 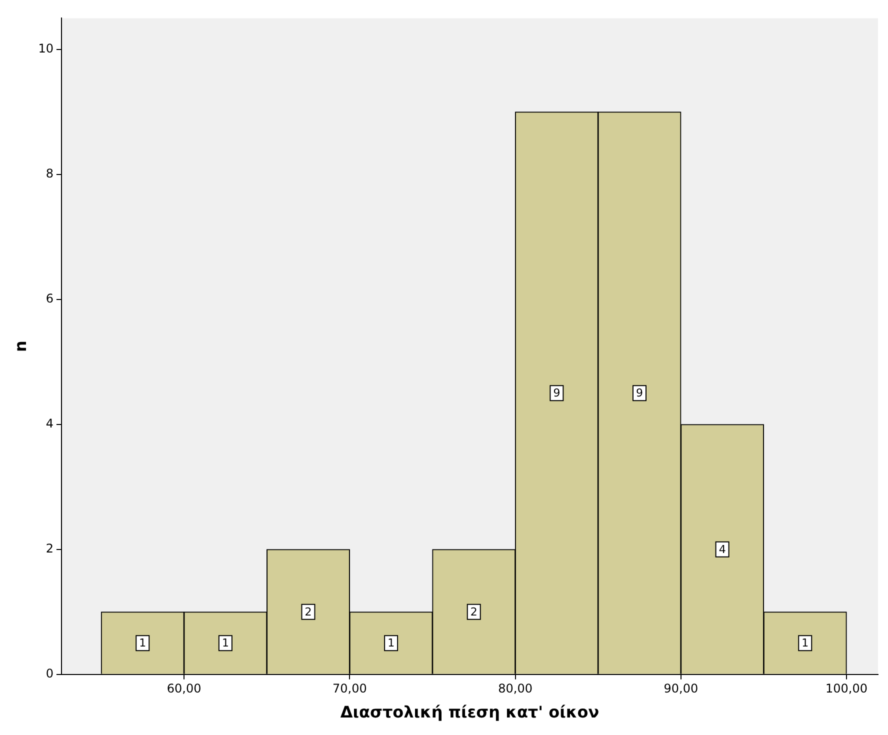 What do you see at coordinates (681, 689) in the screenshot?
I see `x-tick-label: 90,00` at bounding box center [681, 689].